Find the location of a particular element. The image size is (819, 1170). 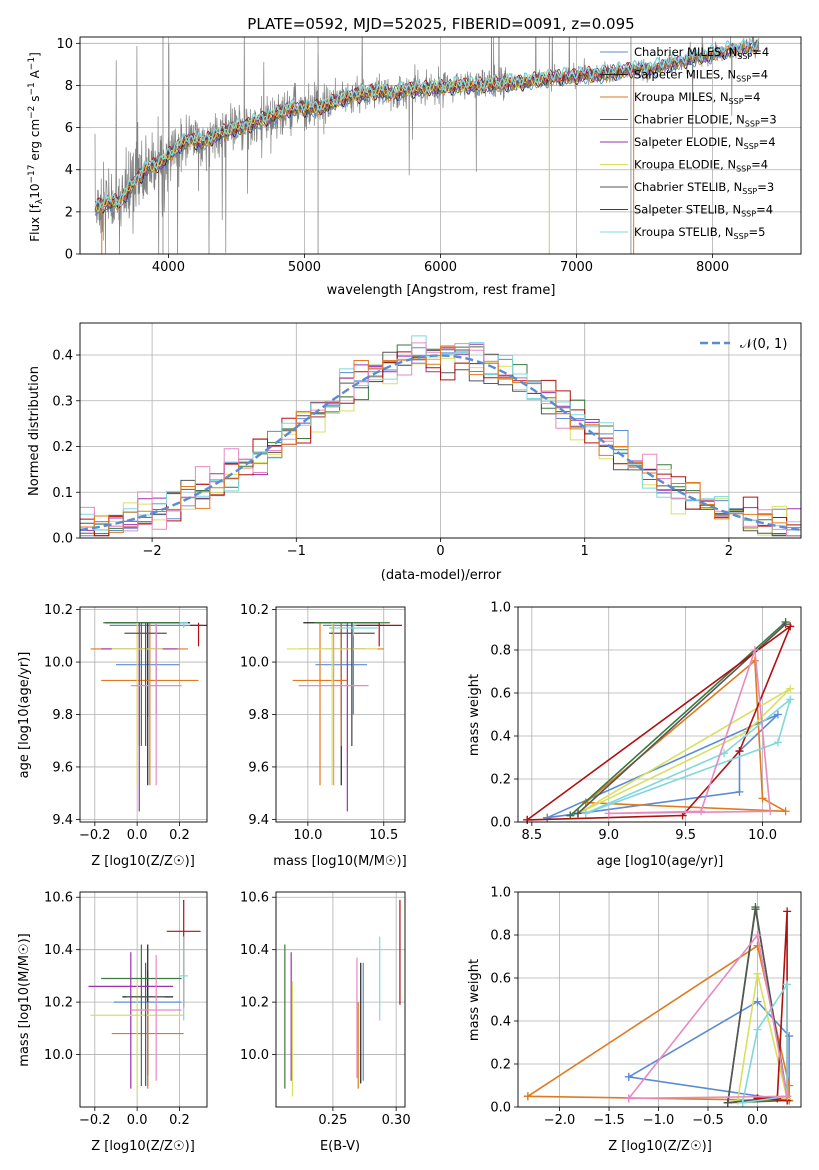

z-x-label-1: Z [log10(Z/Z☉)] is located at coordinates (143, 861).